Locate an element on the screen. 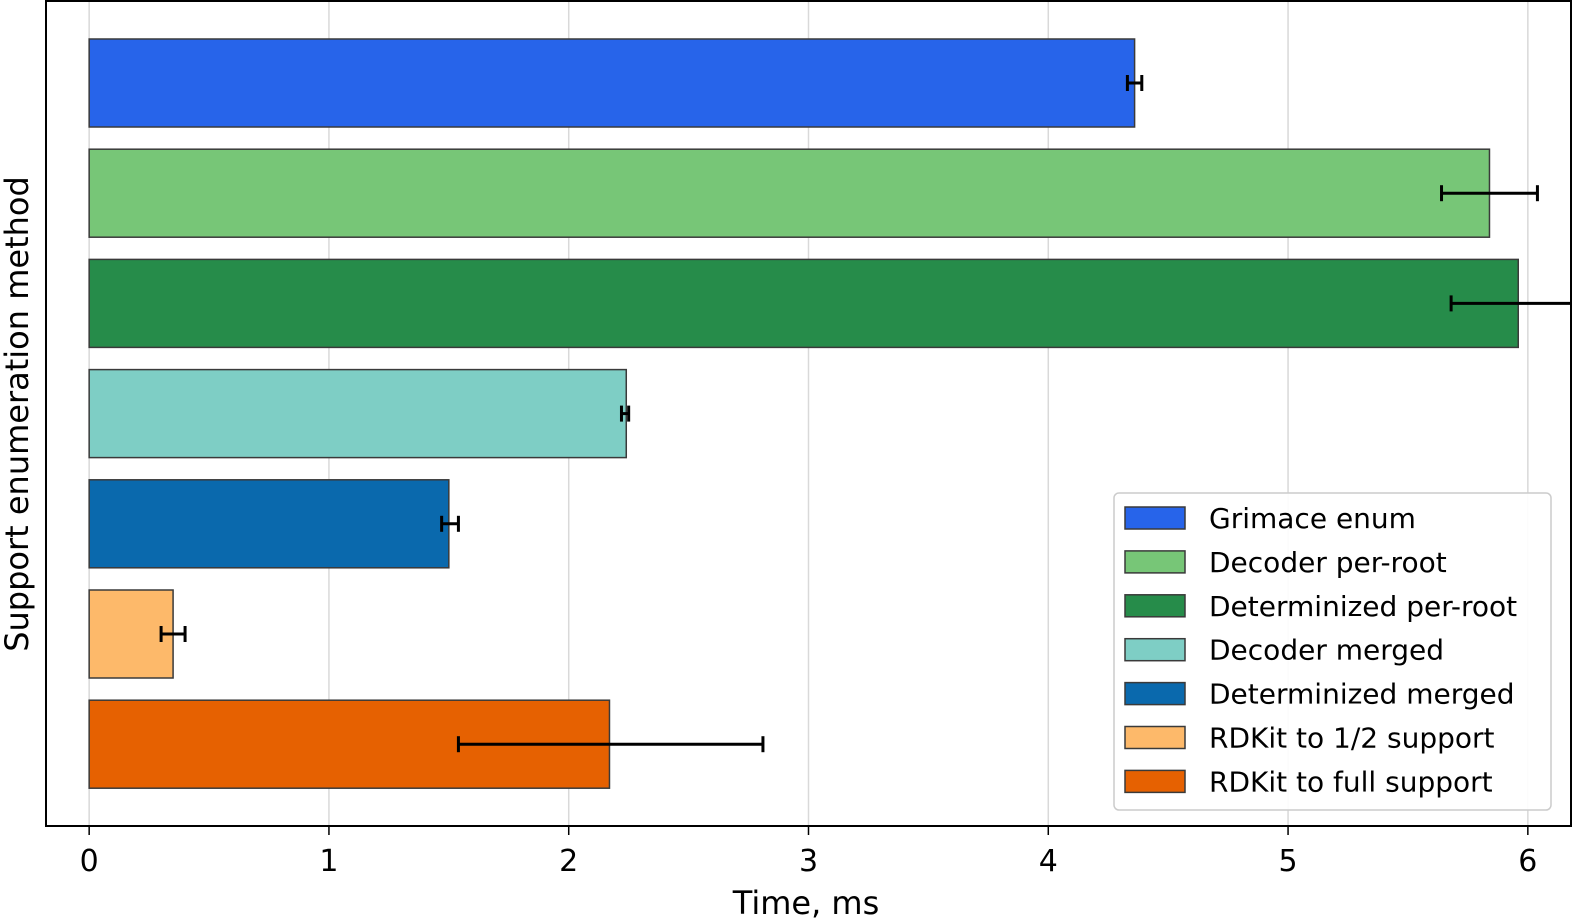 This screenshot has width=1572, height=924. legend-label: Decoder per-root is located at coordinates (1328, 562).